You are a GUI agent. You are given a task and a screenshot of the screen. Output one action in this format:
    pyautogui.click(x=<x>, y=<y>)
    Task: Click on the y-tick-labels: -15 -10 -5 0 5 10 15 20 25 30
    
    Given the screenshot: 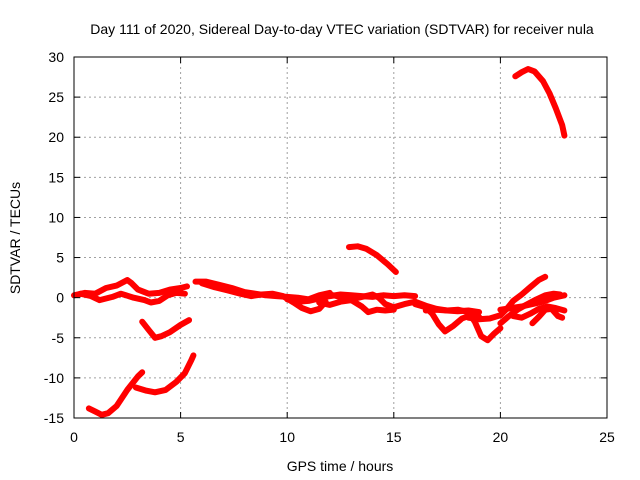 What is the action you would take?
    pyautogui.click(x=54, y=237)
    